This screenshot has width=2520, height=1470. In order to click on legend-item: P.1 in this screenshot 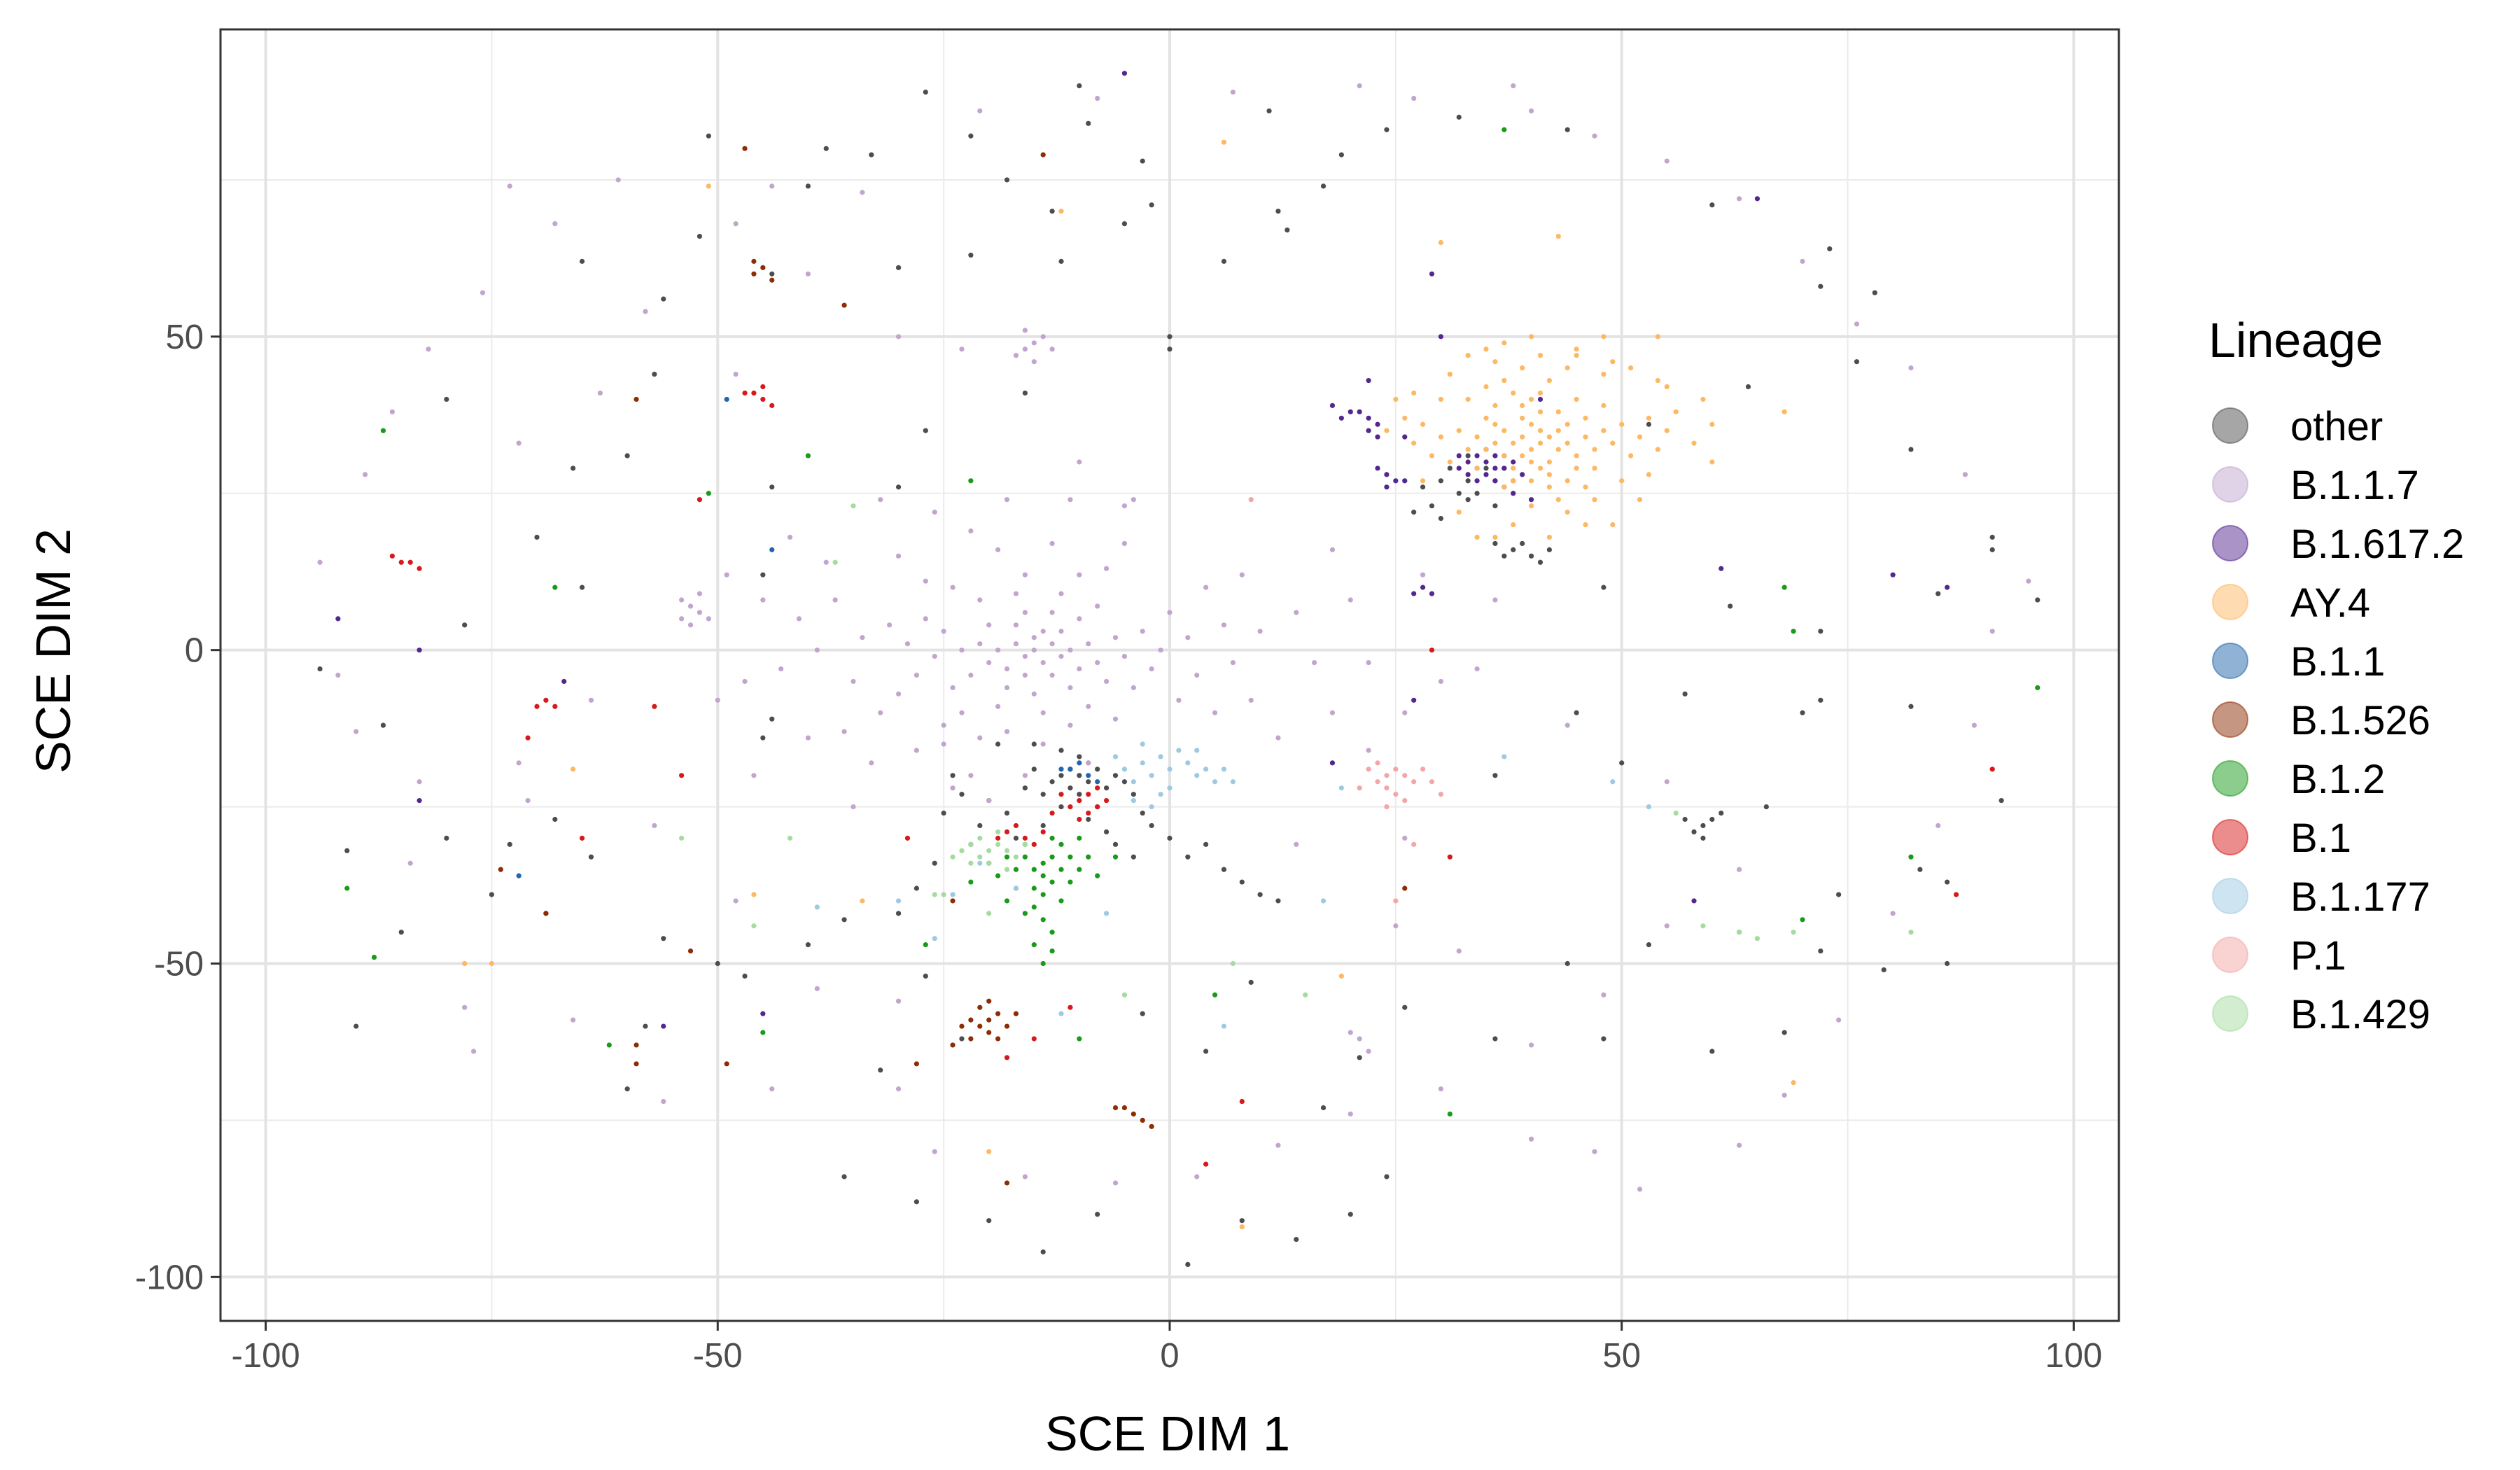, I will do `click(2279, 956)`.